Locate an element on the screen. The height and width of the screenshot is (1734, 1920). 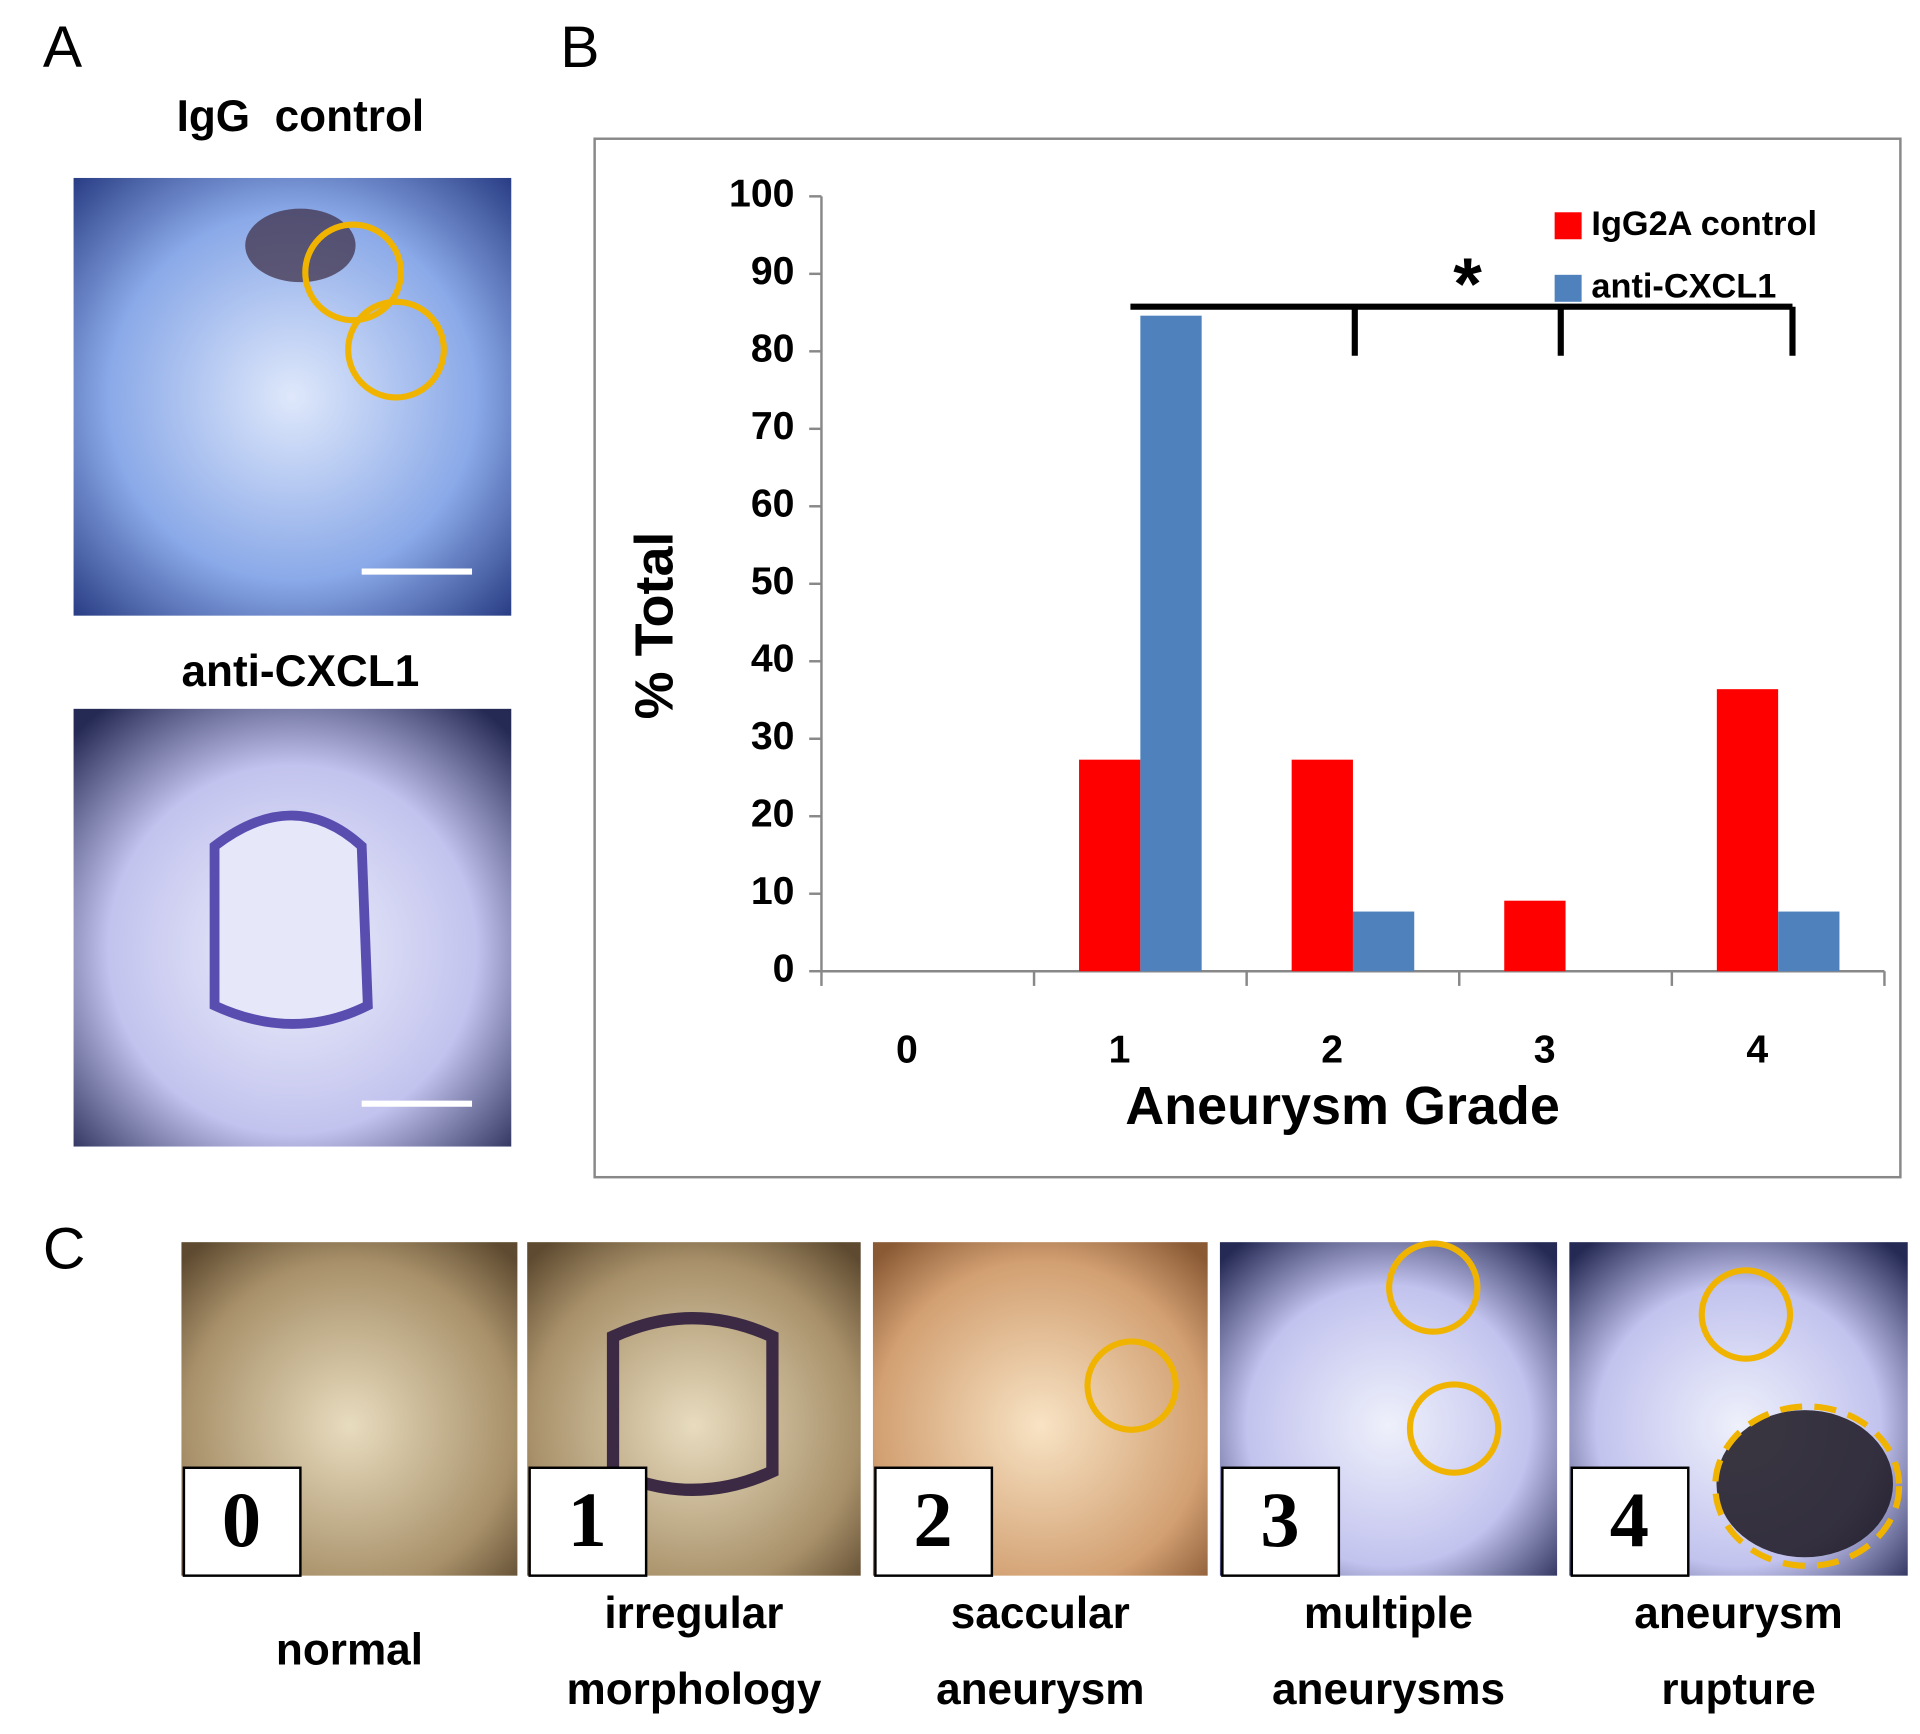
panel-label: B is located at coordinates (579, 47).